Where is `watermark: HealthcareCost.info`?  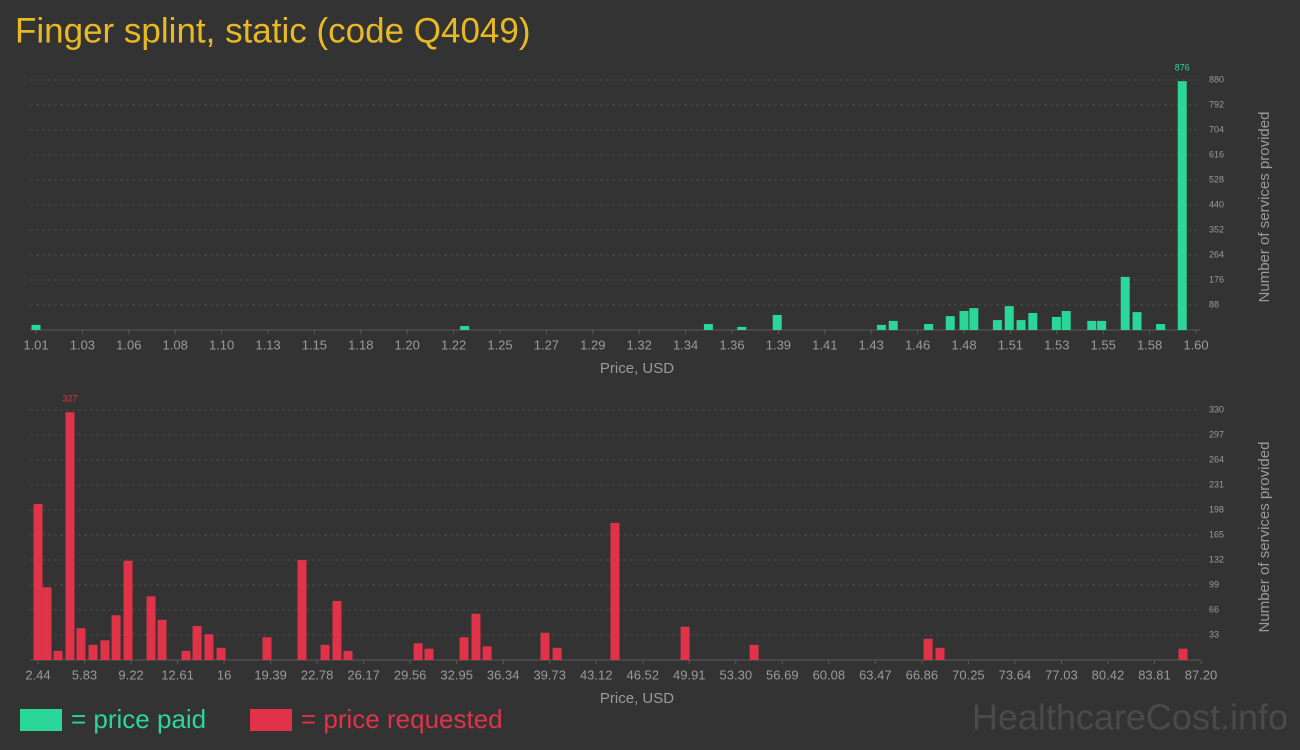 watermark: HealthcareCost.info is located at coordinates (1130, 717).